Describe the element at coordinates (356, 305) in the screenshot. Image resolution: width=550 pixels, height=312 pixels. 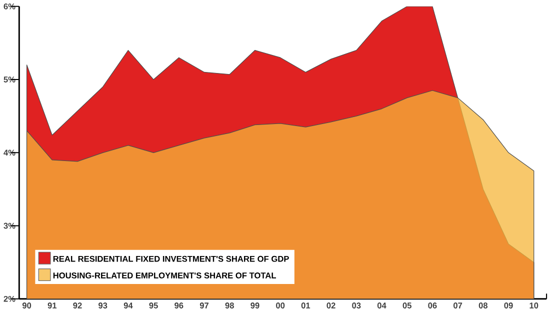
I see `x-tick-label: 03` at that location.